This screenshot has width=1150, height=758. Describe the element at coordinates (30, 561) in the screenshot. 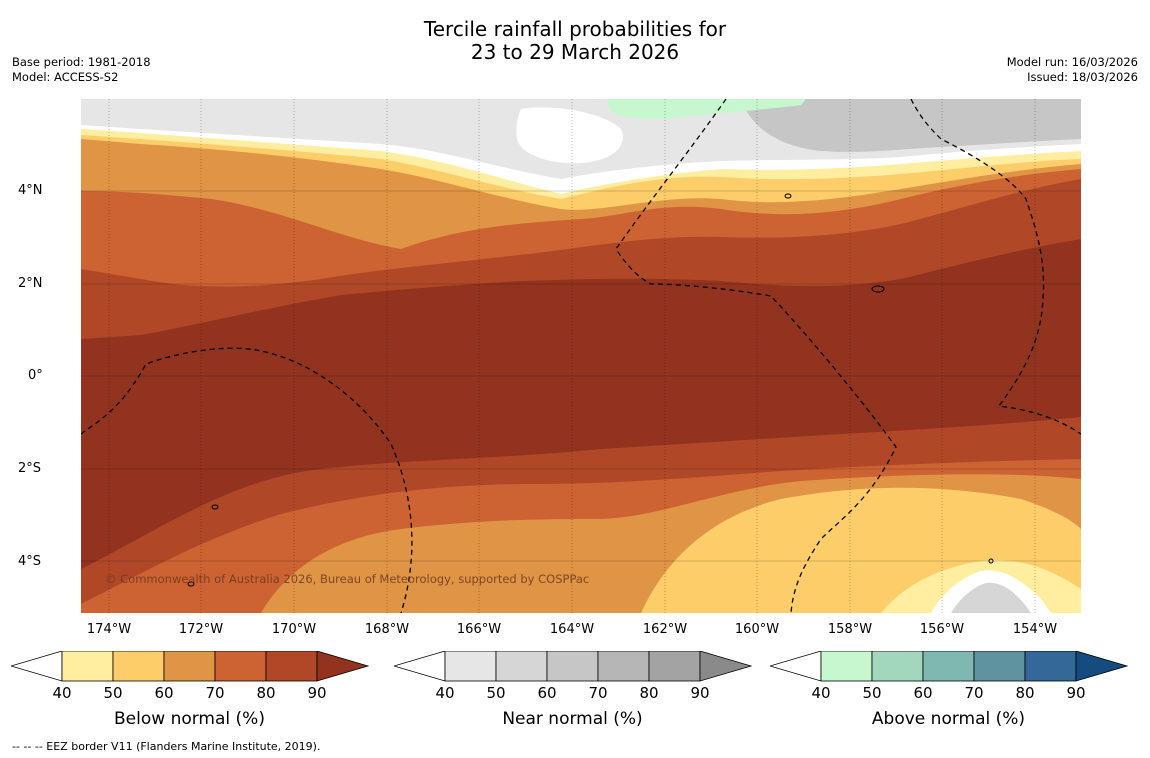

I see `lat-label-4s: 4°S` at that location.